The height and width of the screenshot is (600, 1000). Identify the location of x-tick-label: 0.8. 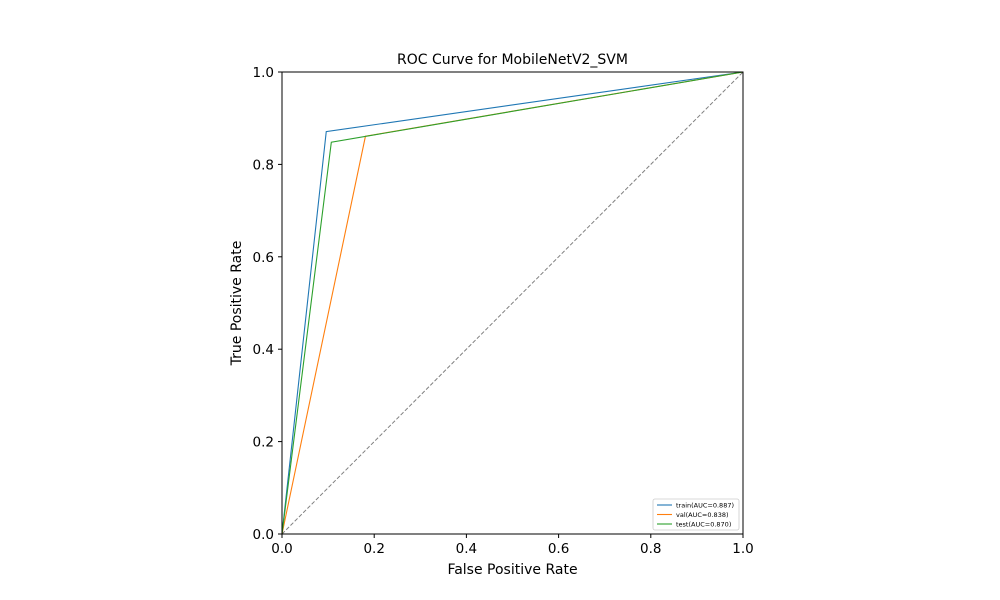
(650, 549).